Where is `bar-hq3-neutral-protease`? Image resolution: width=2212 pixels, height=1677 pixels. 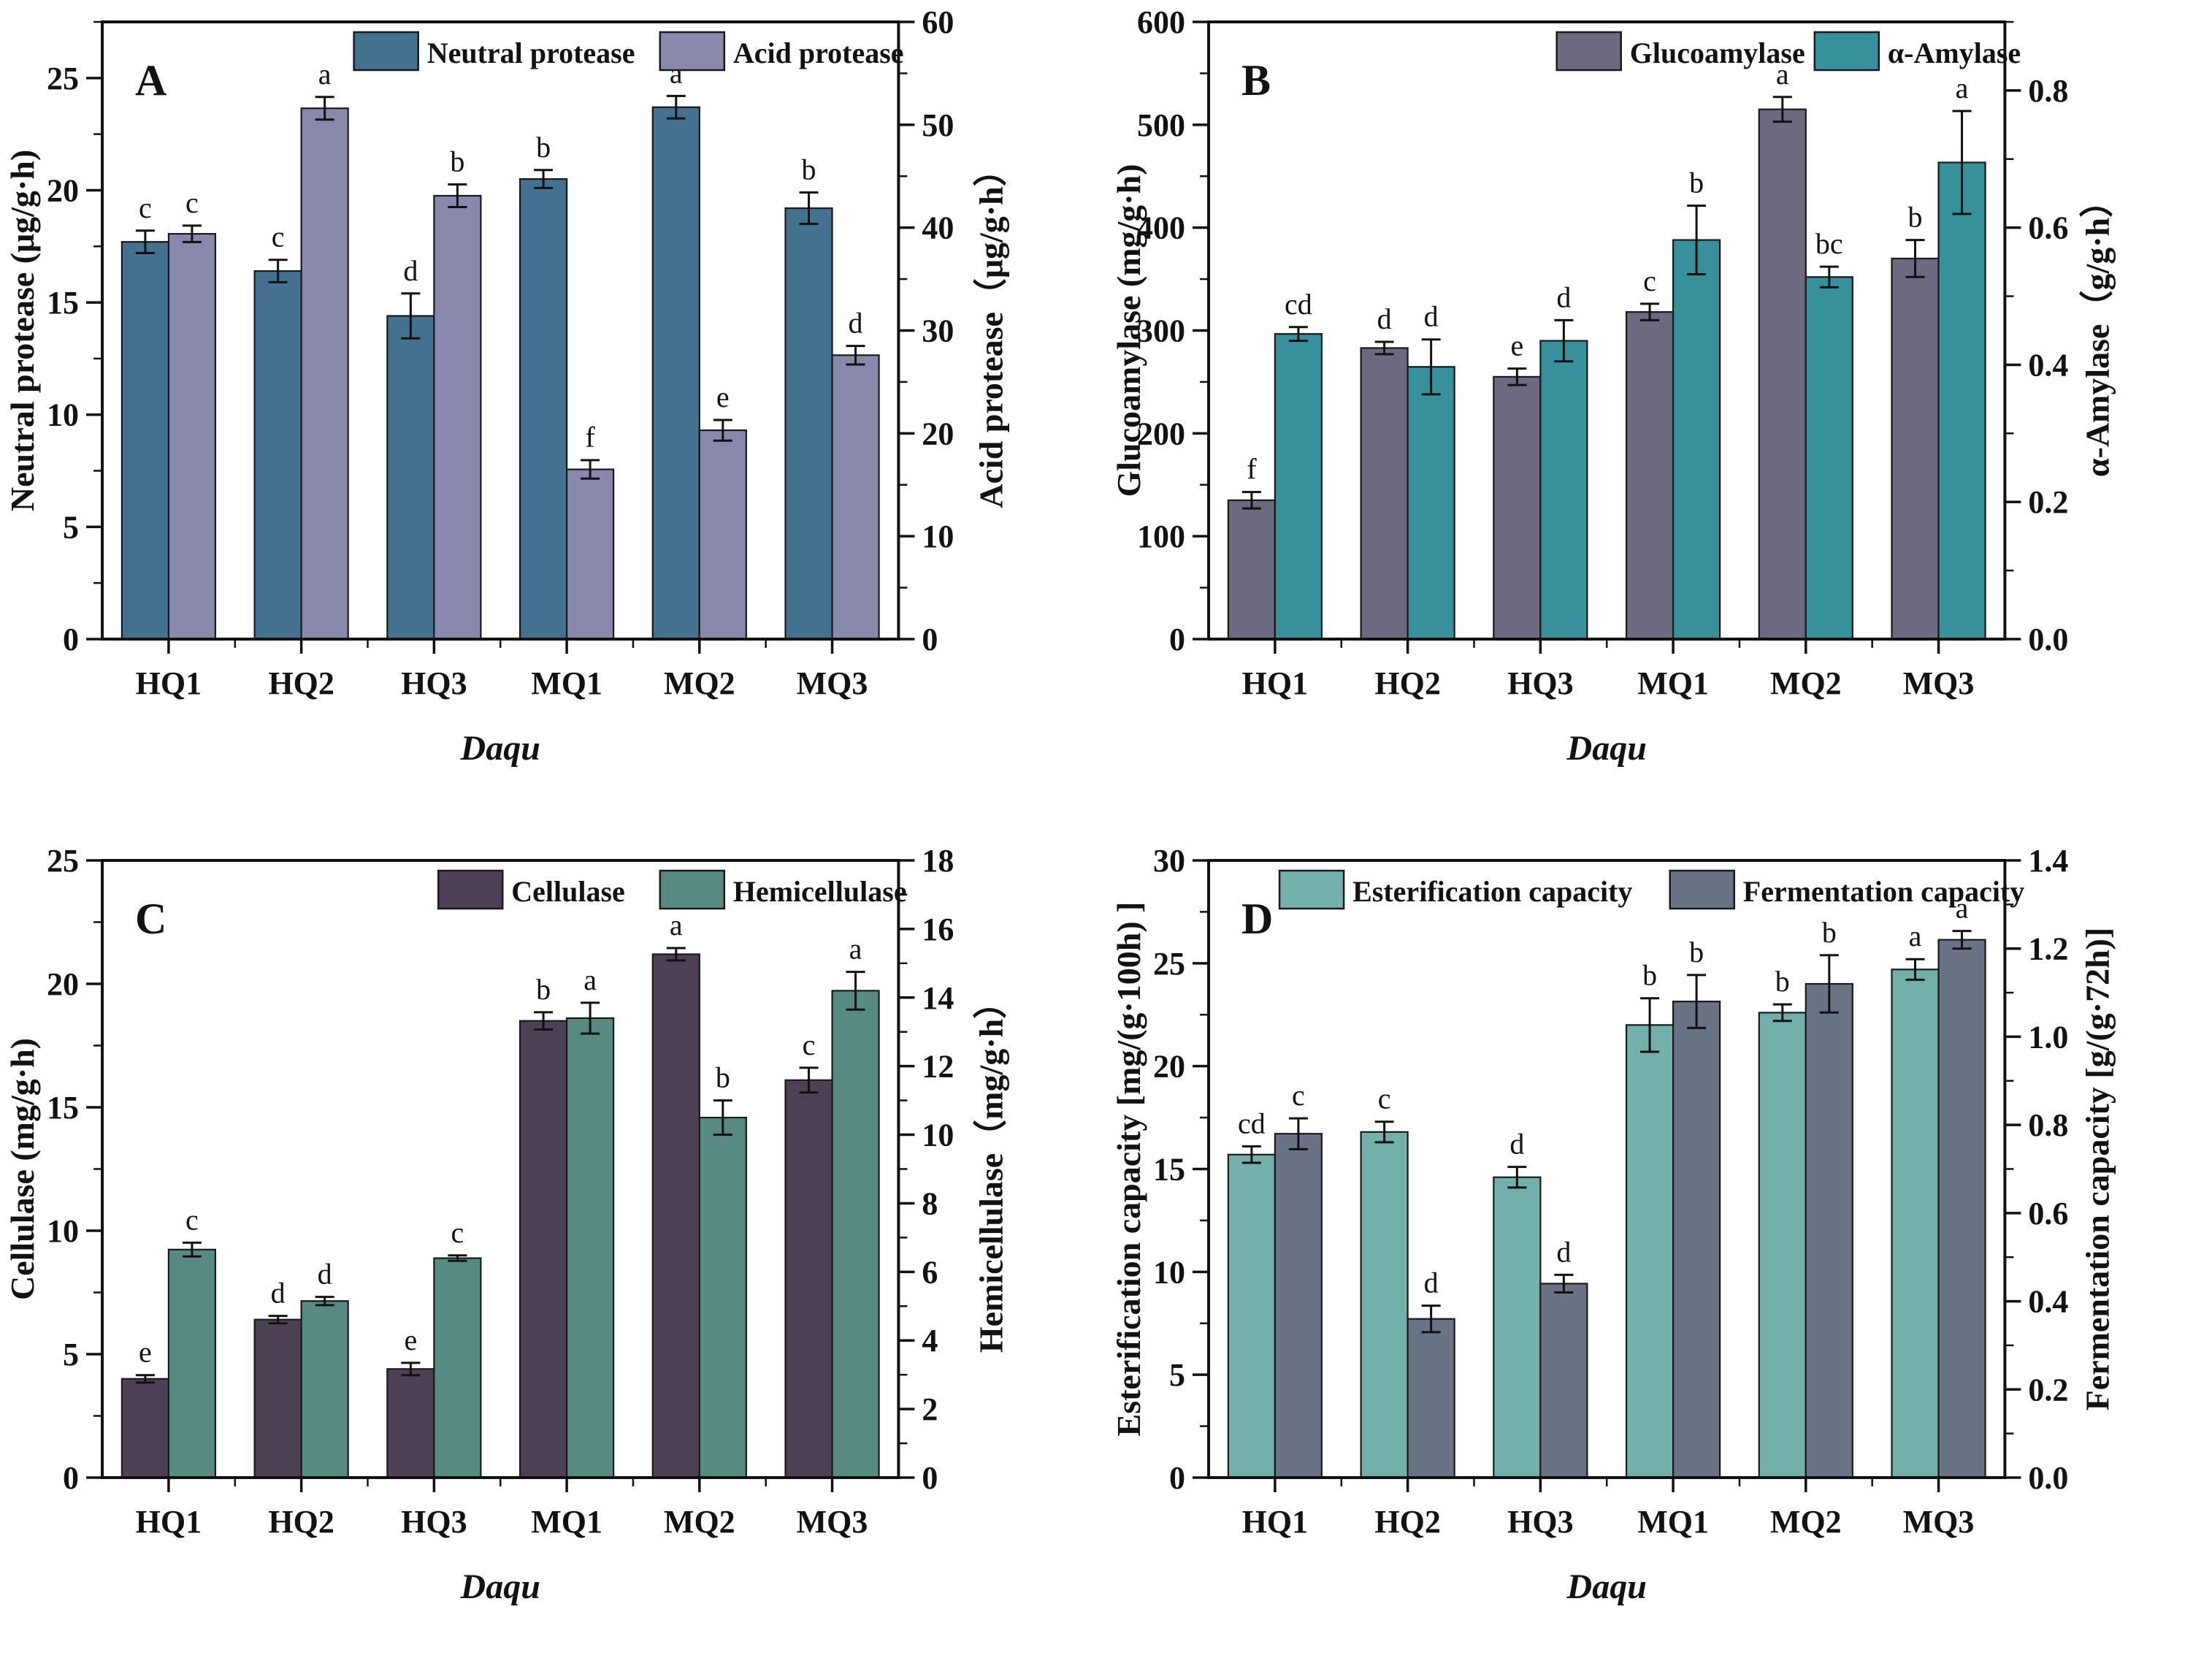 bar-hq3-neutral-protease is located at coordinates (410, 478).